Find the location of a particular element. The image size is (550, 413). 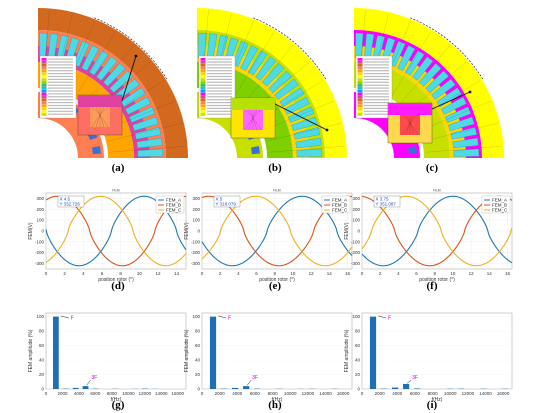

x-axis-title: position rotor (°) is located at coordinates (277, 280).